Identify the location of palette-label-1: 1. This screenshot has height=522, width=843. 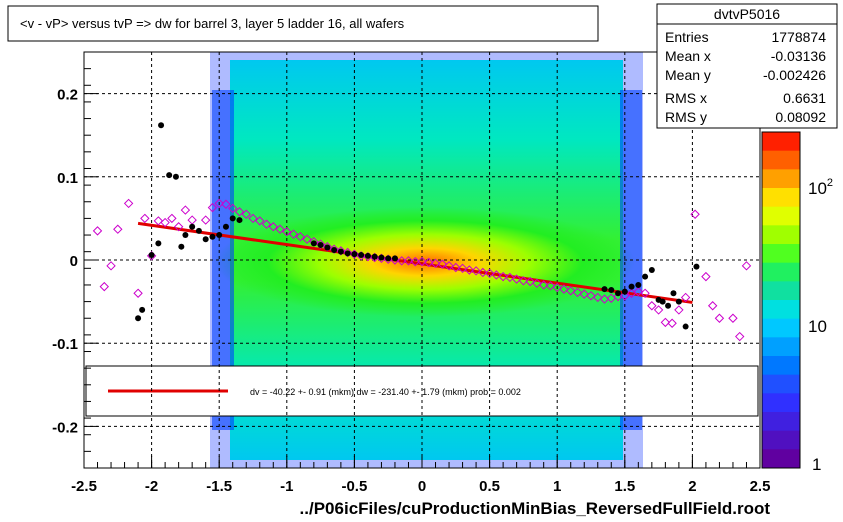
(816, 464).